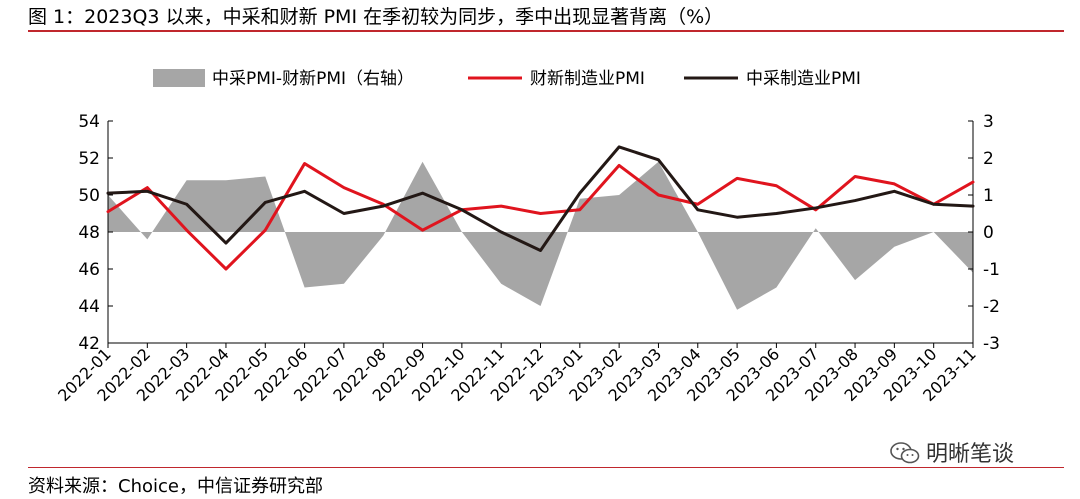 The width and height of the screenshot is (1080, 499). Describe the element at coordinates (89, 307) in the screenshot. I see `left-tick-label: 44` at that location.